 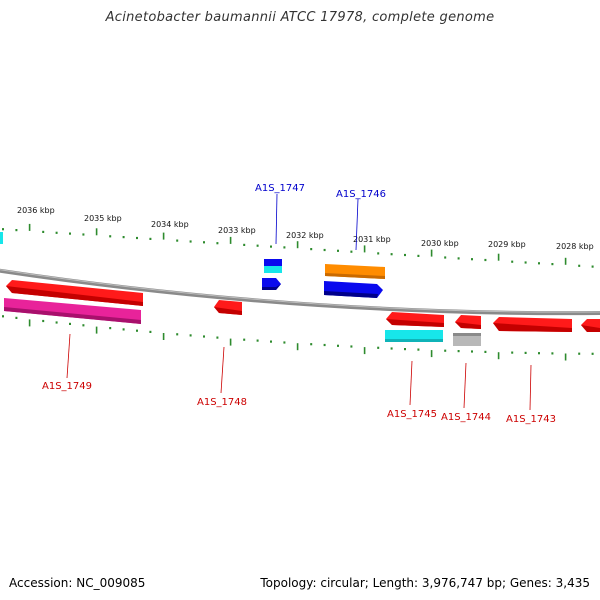 What do you see at coordinates (305, 235) in the screenshot?
I see `ruler-label-2032: 2032 kbp` at bounding box center [305, 235].